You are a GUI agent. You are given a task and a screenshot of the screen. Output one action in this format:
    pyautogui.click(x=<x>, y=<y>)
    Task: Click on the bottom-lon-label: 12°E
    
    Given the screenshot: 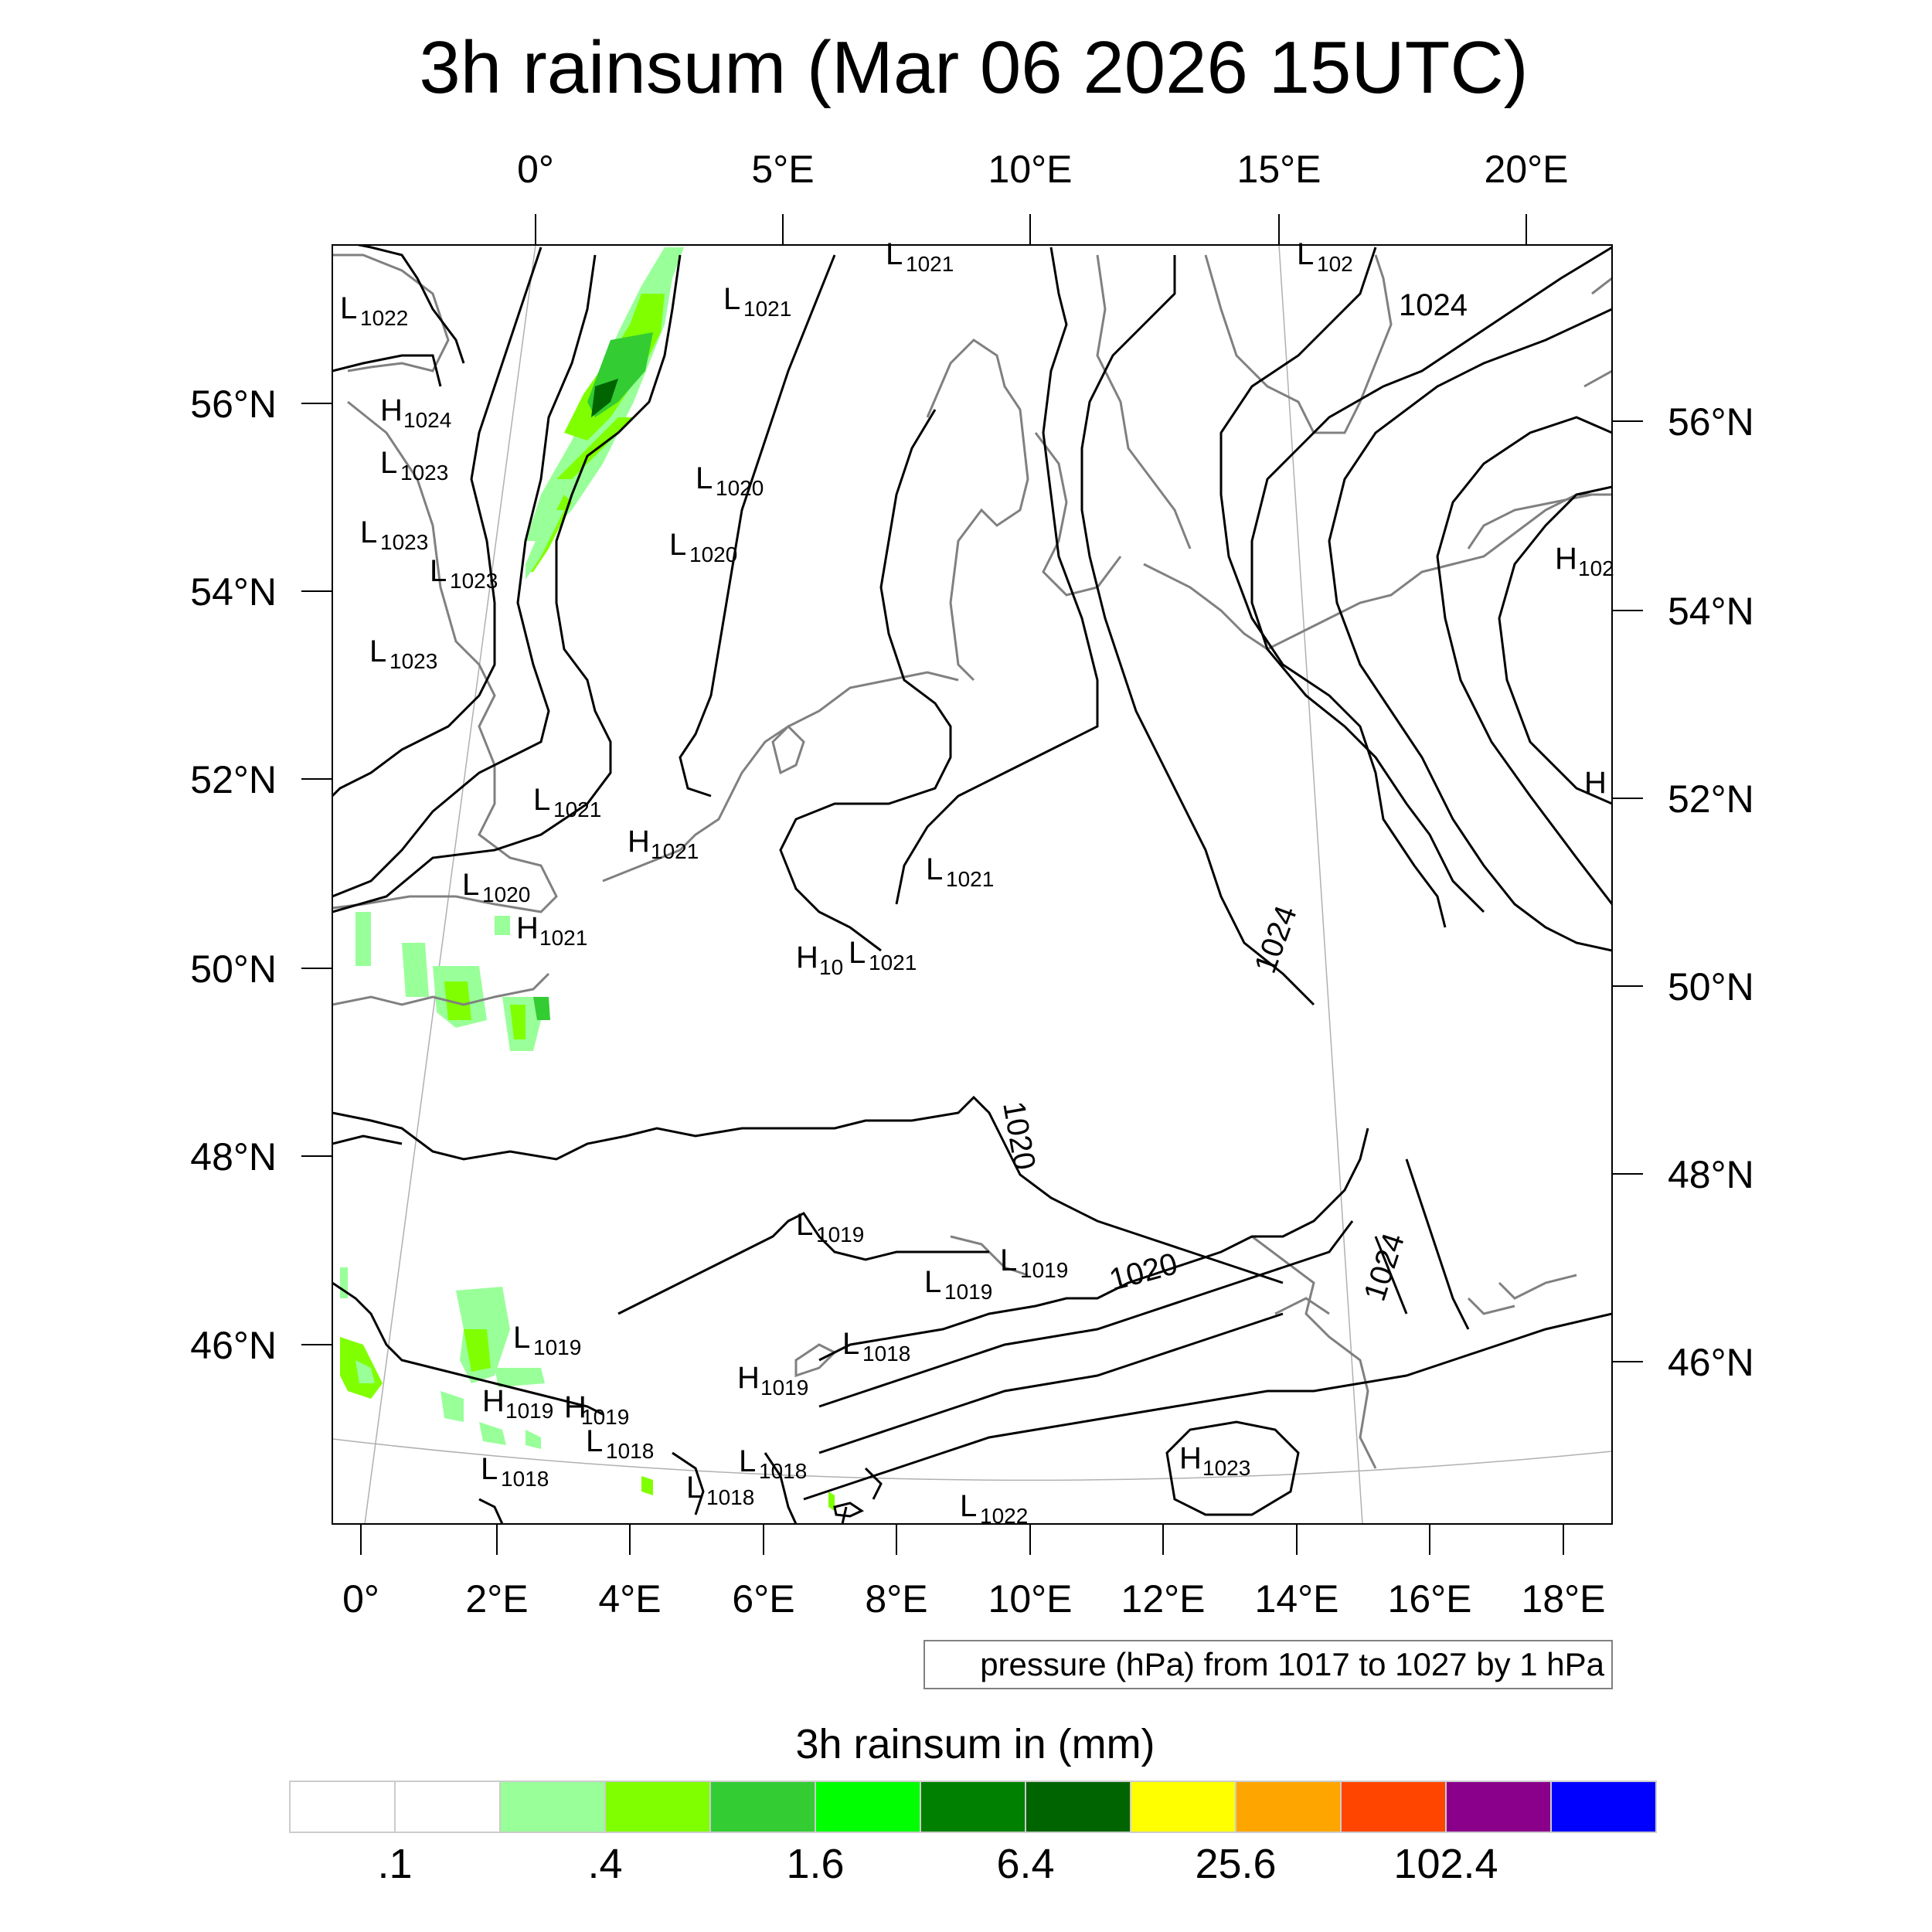 What is the action you would take?
    pyautogui.click(x=1163, y=1599)
    